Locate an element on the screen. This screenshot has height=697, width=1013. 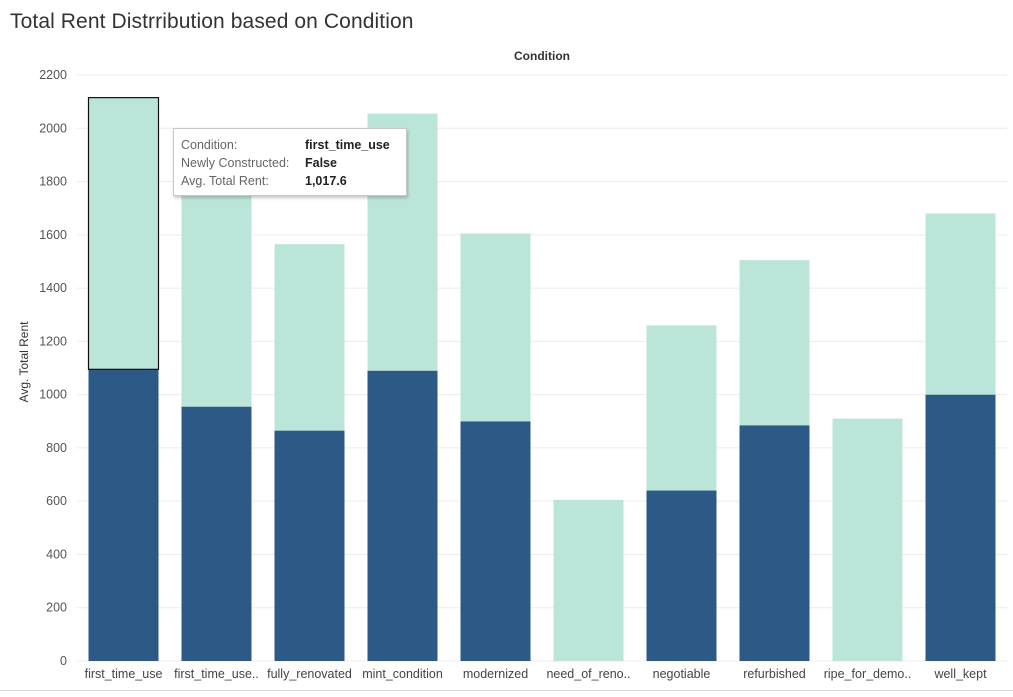
tooltip-row-newly-constructed: Newly Constructed: False is located at coordinates (293, 165).